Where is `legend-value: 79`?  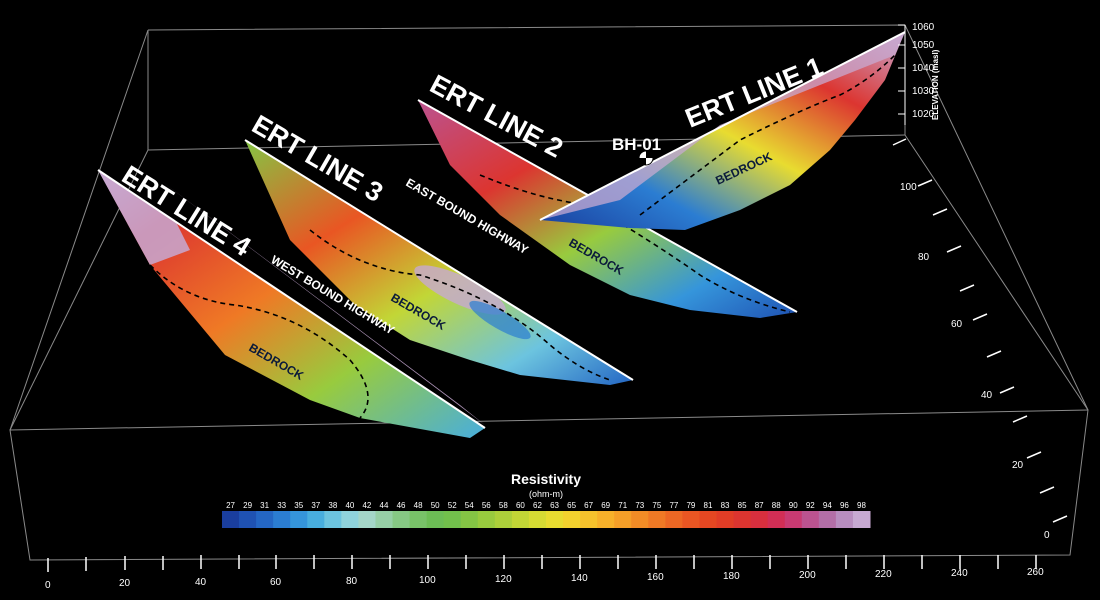 legend-value: 79 is located at coordinates (690, 505).